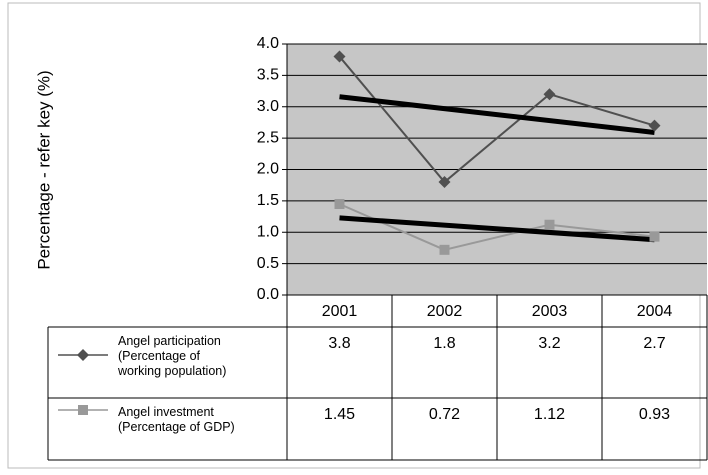 Image resolution: width=708 pixels, height=475 pixels. What do you see at coordinates (445, 311) in the screenshot?
I see `x-tick-label: 2002` at bounding box center [445, 311].